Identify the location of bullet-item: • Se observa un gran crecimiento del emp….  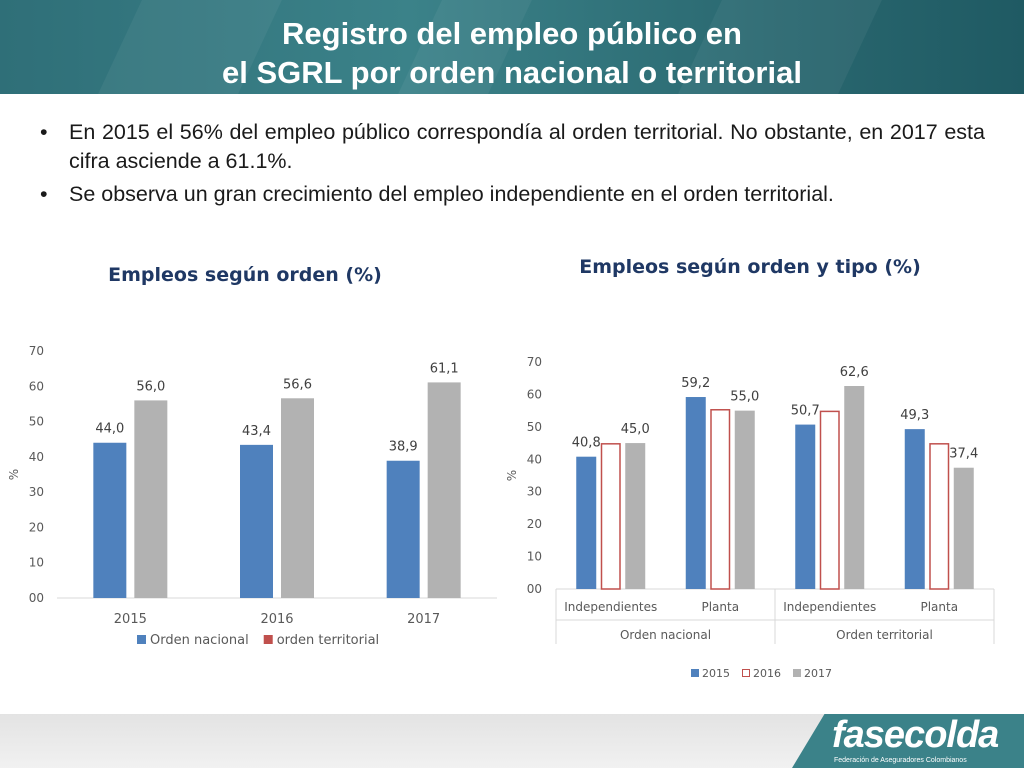
(512, 194).